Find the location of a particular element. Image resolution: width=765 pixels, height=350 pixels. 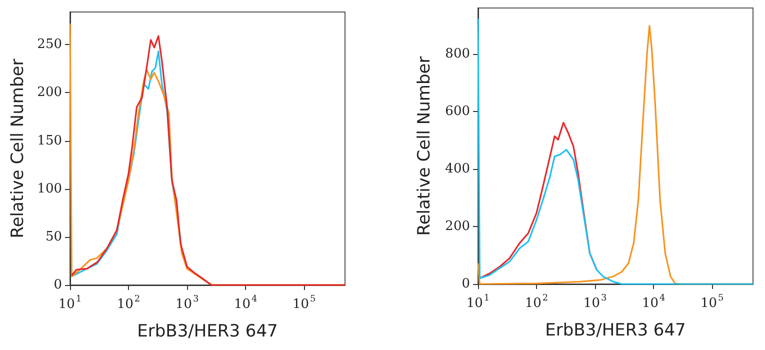

y-tick-label: 150 is located at coordinates (49, 140).